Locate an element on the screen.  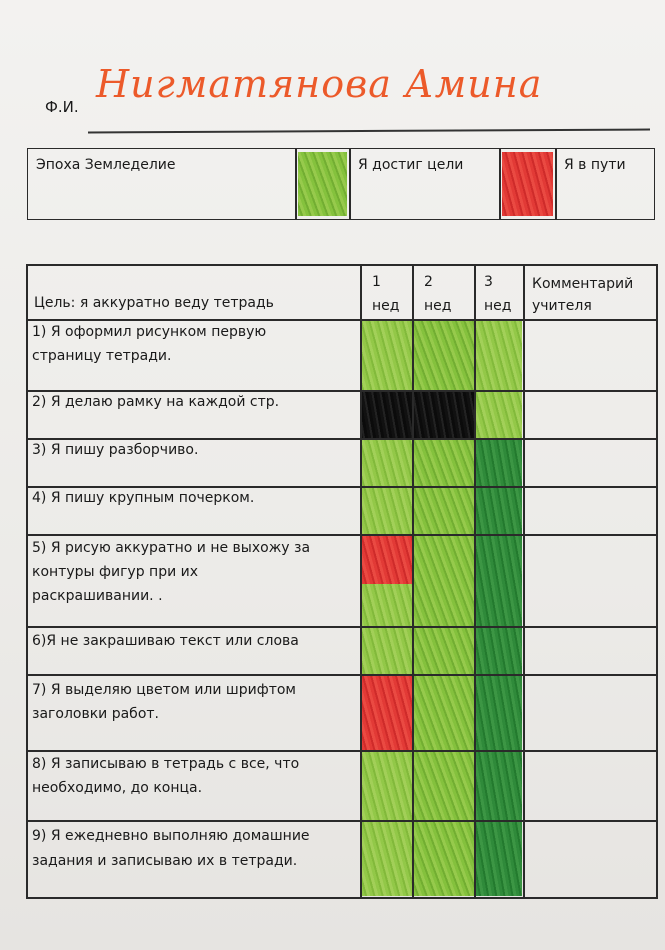
row8-text-line1: 8) Я записываю в тетрадь с все, что is located at coordinates (166, 764).